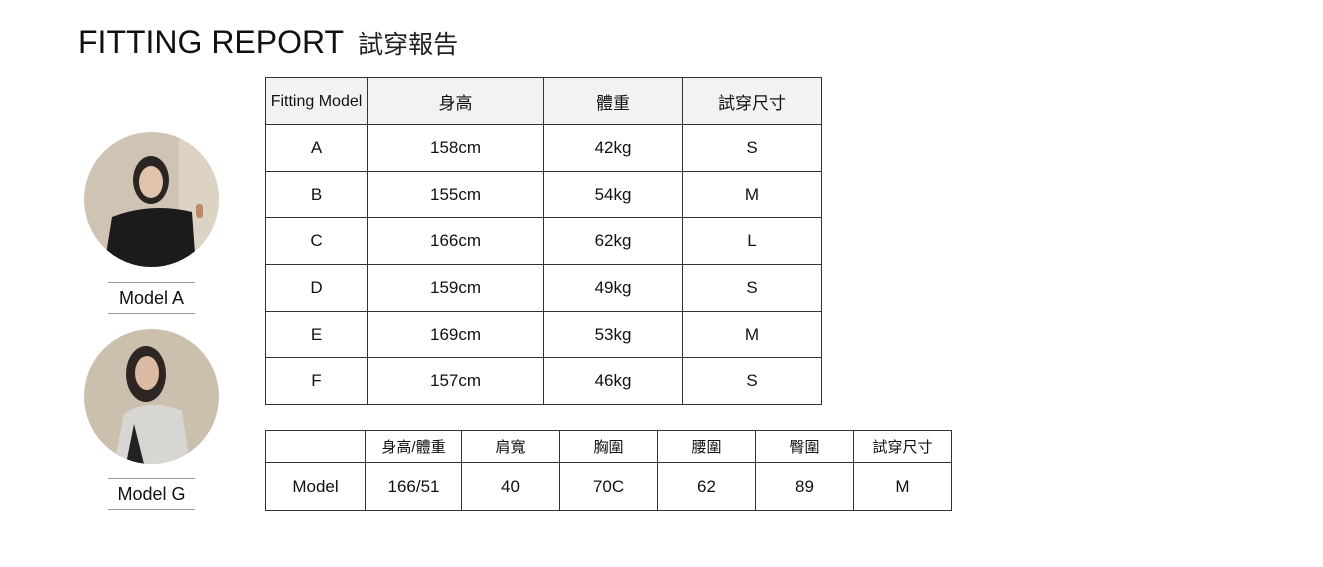 This screenshot has height=567, width=1323. I want to click on table-cell: F, so click(316, 381).